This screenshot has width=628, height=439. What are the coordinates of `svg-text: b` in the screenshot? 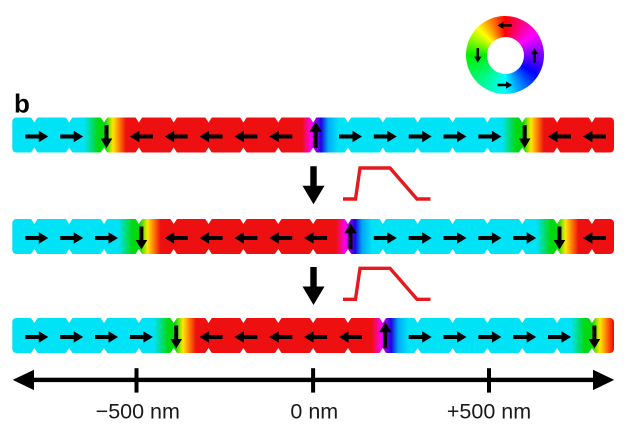 It's located at (22, 104).